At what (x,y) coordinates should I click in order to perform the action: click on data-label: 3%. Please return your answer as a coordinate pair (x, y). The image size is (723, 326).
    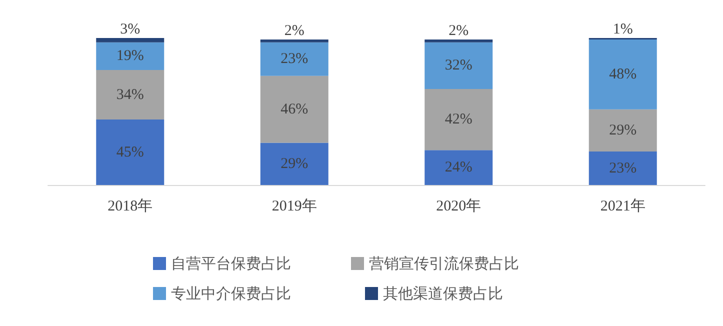
    Looking at the image, I should click on (130, 30).